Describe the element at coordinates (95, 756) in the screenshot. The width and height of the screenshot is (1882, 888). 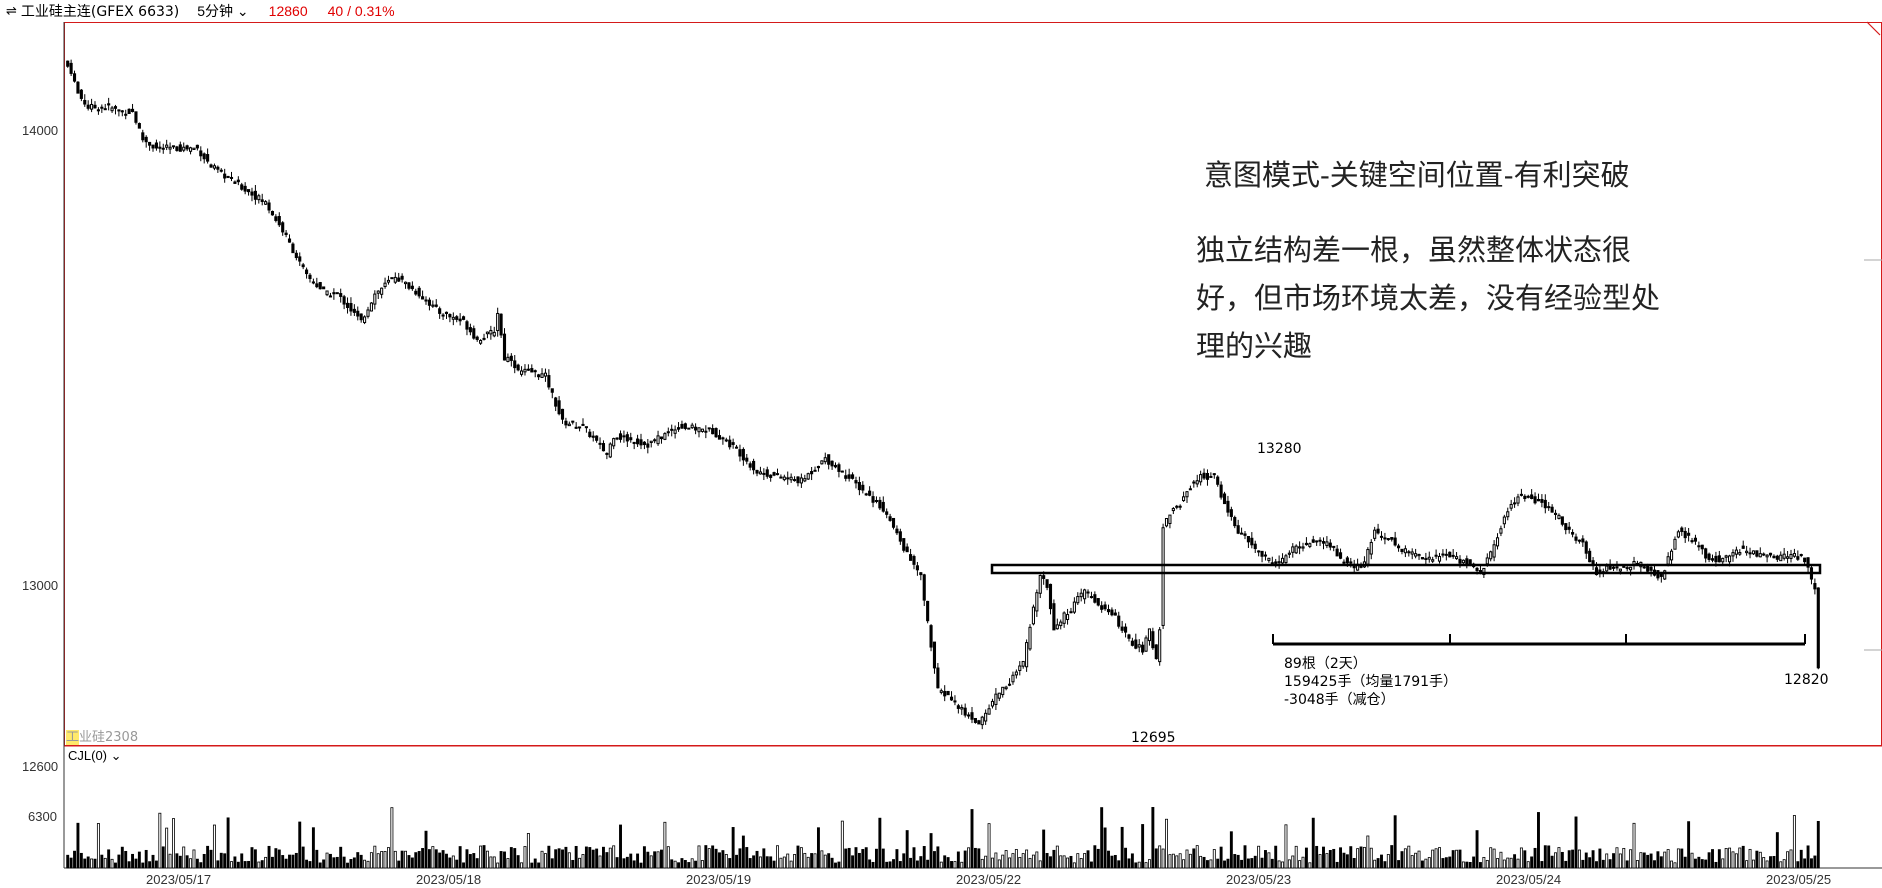
I see `indicator-selector: CJL(0) ⌄` at that location.